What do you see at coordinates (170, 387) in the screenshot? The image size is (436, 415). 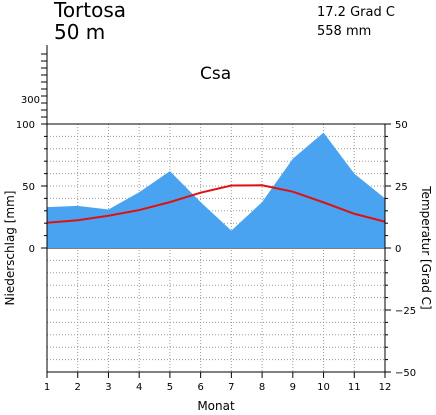 I see `x-tick-label: 5` at bounding box center [170, 387].